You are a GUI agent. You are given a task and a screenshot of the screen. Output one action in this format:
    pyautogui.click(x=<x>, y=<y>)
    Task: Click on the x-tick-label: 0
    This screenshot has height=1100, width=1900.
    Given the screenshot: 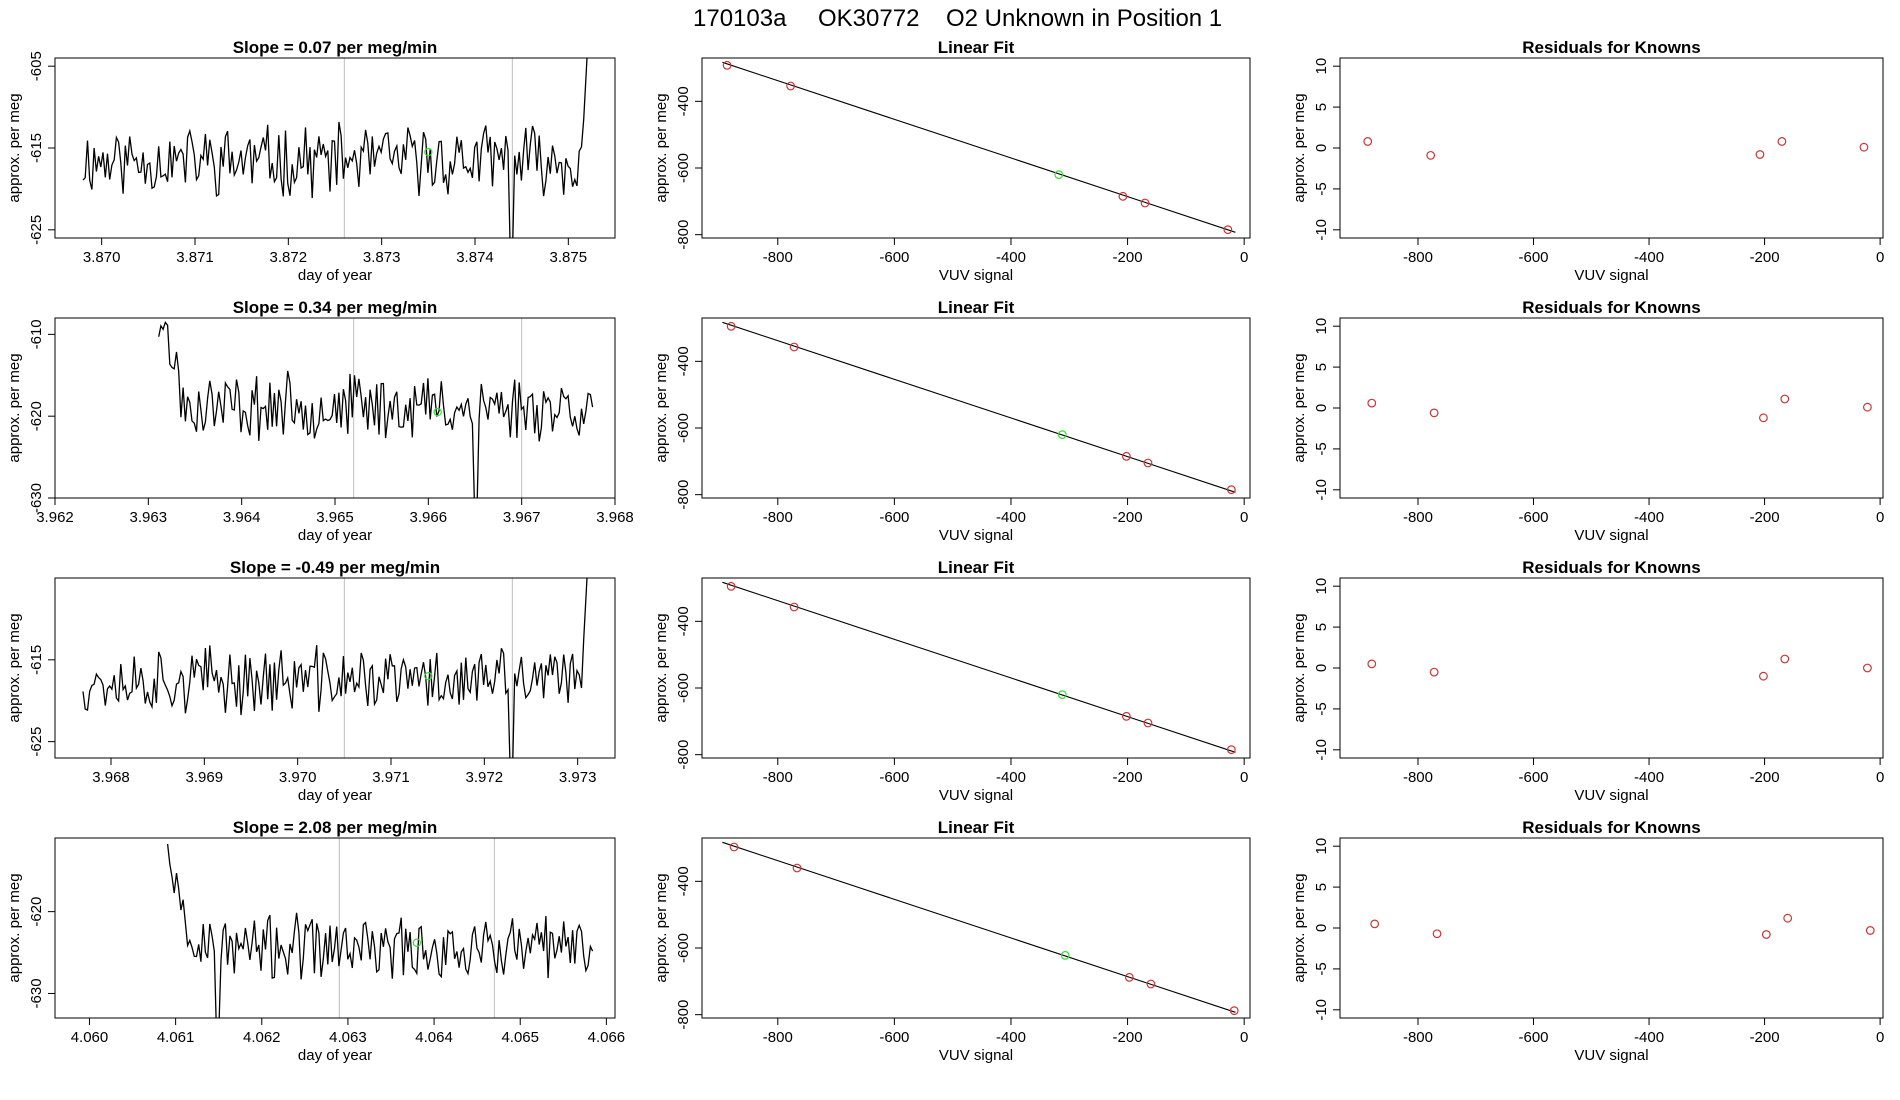 What is the action you would take?
    pyautogui.click(x=1880, y=257)
    